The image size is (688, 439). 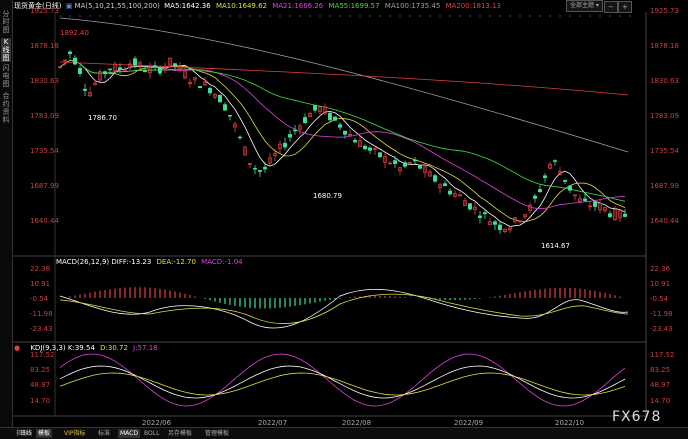 What do you see at coordinates (664, 186) in the screenshot?
I see `price-axis-right-5: 1687.99` at bounding box center [664, 186].